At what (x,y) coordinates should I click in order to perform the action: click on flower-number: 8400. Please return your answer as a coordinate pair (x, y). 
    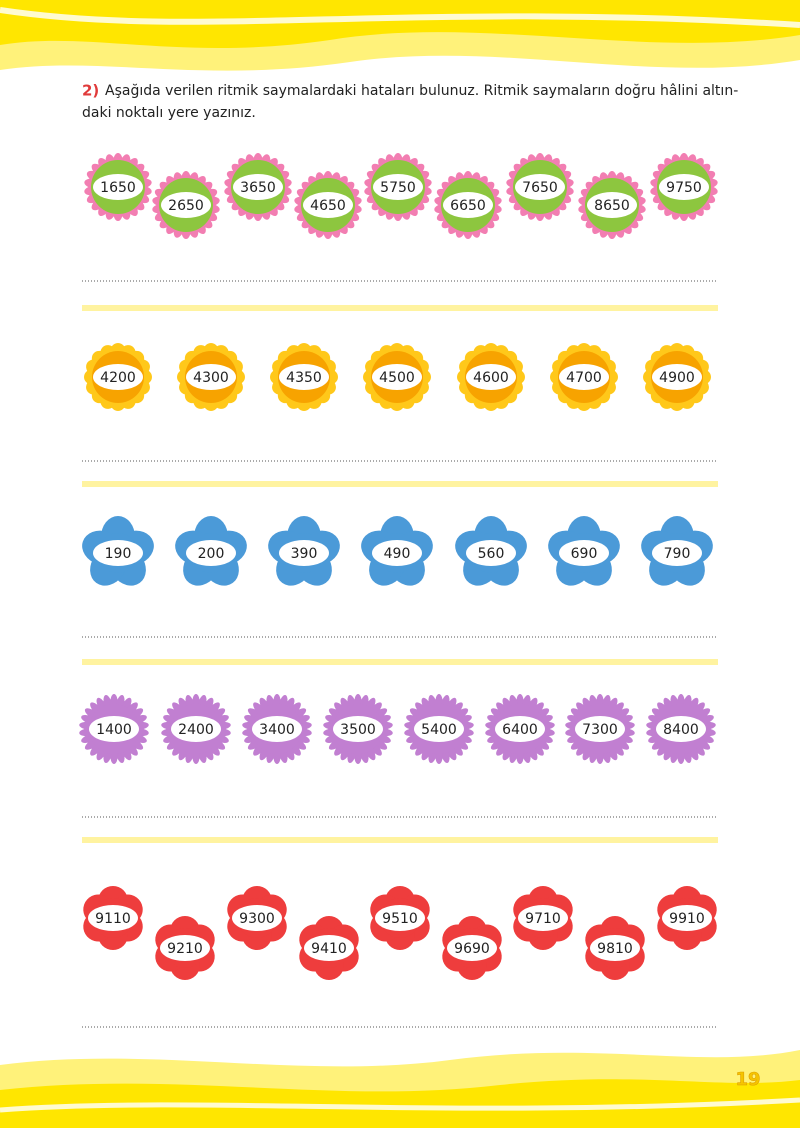
    Looking at the image, I should click on (681, 730).